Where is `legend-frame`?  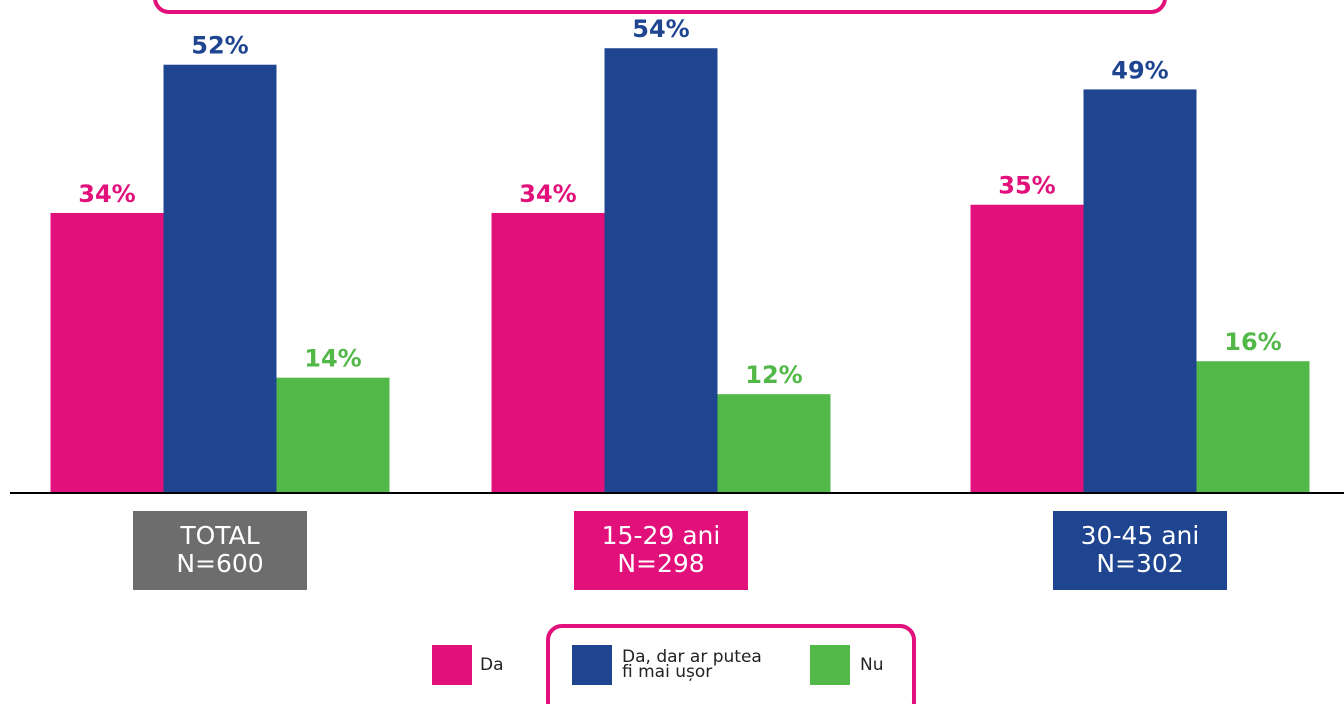
legend-frame is located at coordinates (731, 664).